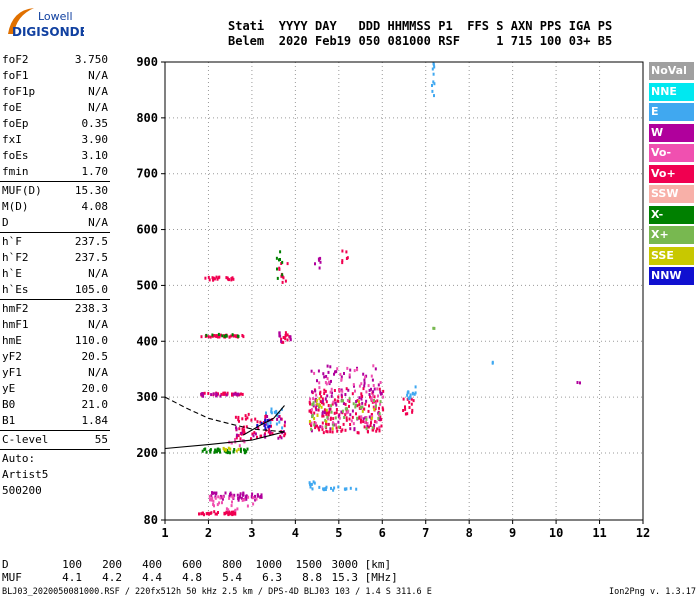  What do you see at coordinates (15, 308) in the screenshot?
I see `param-label: hmF2` at bounding box center [15, 308].